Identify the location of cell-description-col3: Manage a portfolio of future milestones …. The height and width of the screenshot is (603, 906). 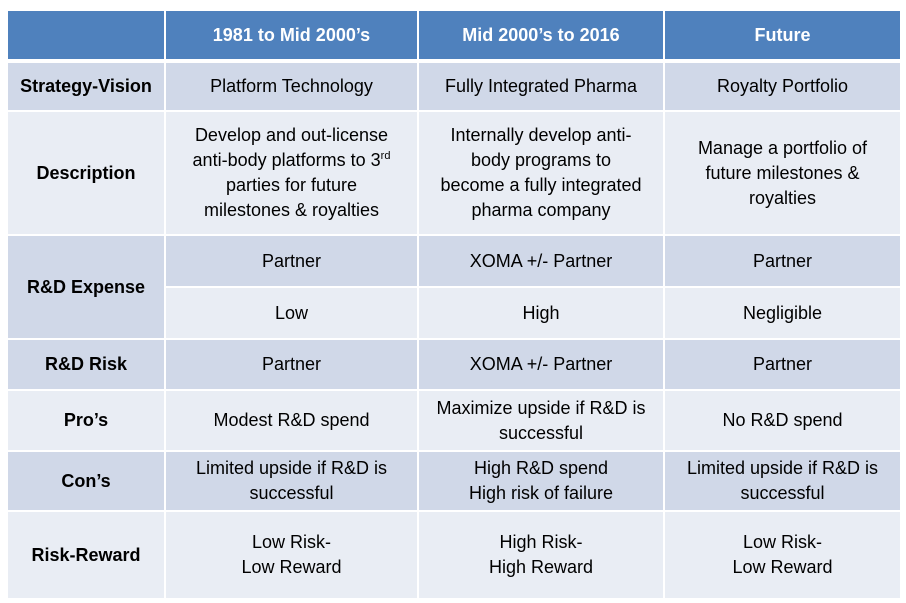
(782, 173).